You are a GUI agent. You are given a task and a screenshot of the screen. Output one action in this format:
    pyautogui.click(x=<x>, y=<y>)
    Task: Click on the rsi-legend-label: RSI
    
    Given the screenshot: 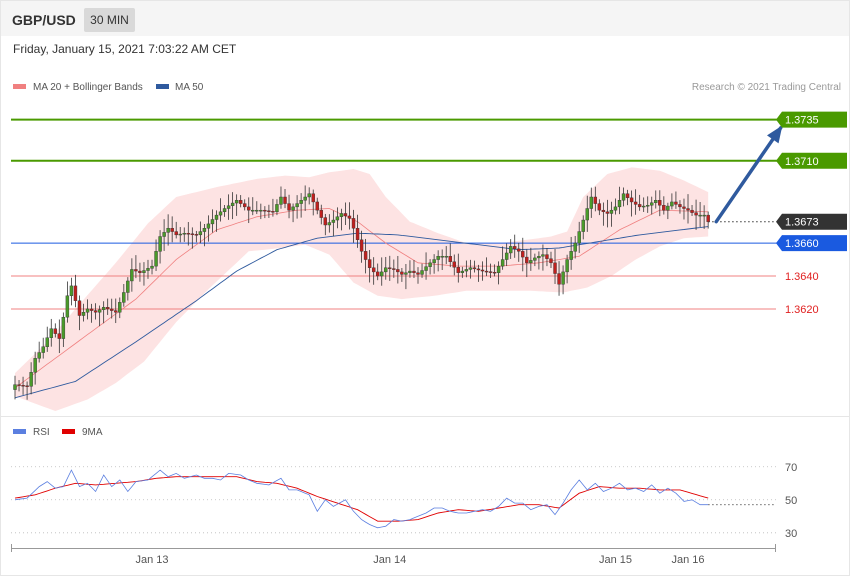 What is the action you would take?
    pyautogui.click(x=41, y=432)
    